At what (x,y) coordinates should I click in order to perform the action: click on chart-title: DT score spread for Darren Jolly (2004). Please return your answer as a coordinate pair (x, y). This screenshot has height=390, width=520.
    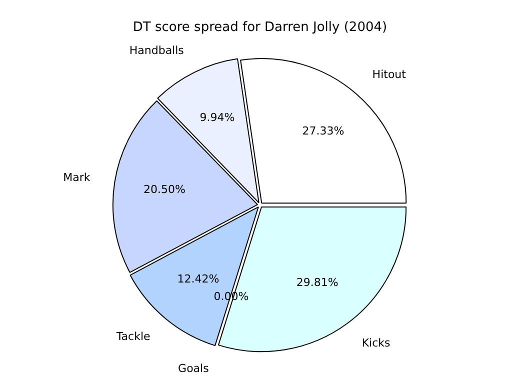
    Looking at the image, I should click on (260, 27).